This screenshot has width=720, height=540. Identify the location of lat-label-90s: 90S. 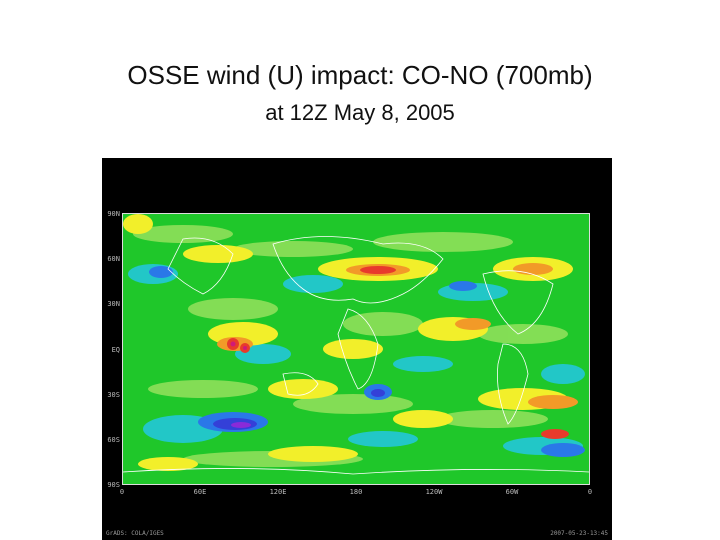
(113, 485).